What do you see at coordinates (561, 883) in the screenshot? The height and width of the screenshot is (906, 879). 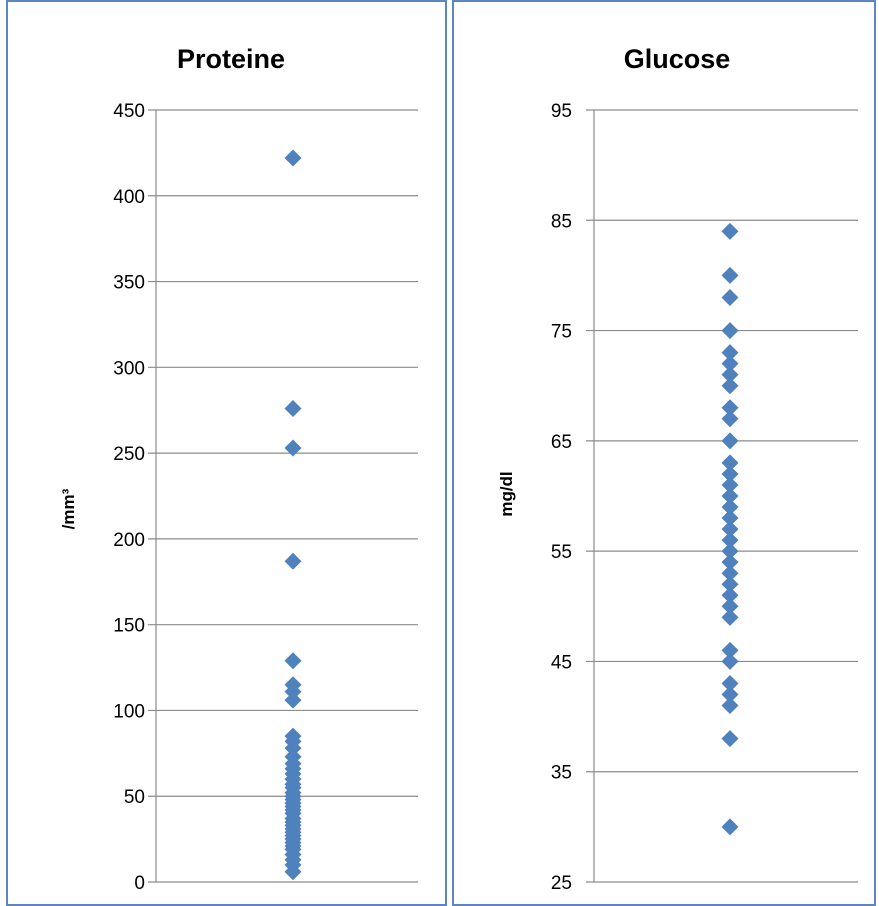 I see `glucose-y-tick-label: 25` at bounding box center [561, 883].